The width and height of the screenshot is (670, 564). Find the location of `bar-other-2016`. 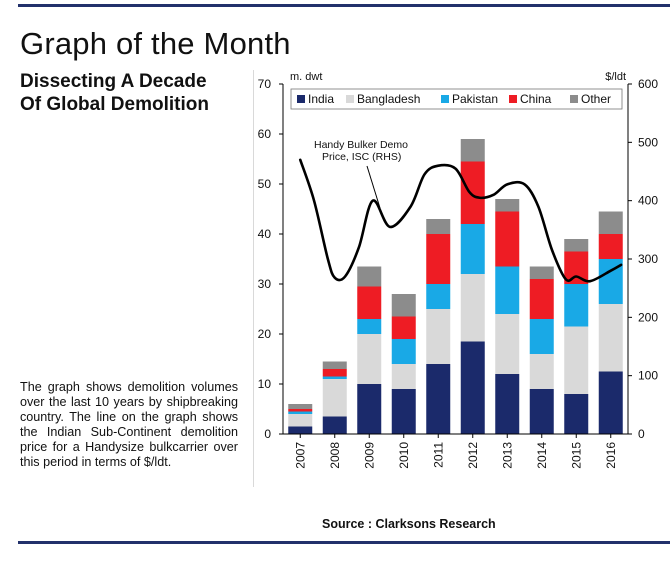

bar-other-2016 is located at coordinates (610, 222).